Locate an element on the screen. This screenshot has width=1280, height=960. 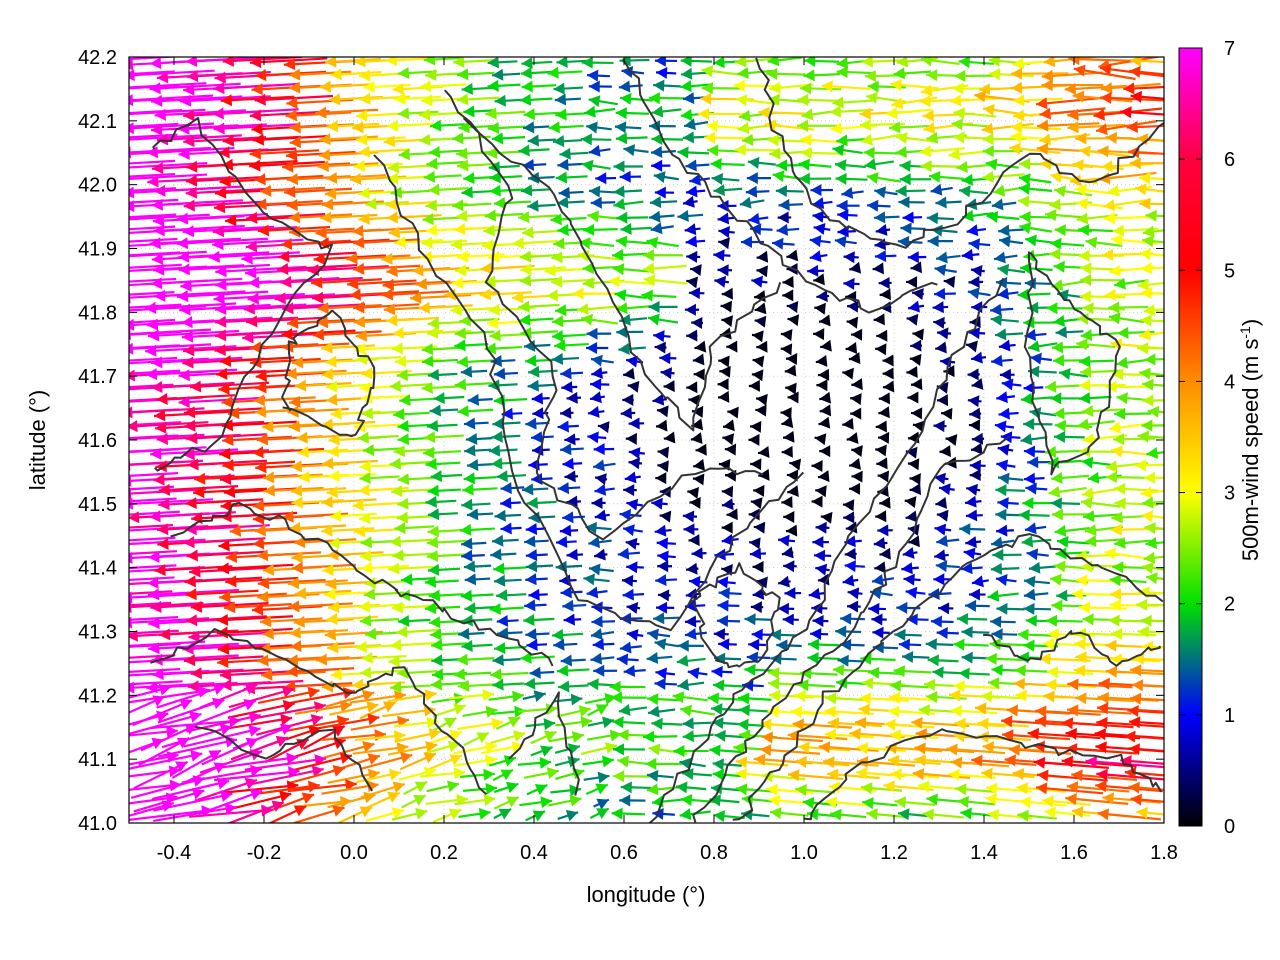
x-tick-label: 1.4 is located at coordinates (984, 853).